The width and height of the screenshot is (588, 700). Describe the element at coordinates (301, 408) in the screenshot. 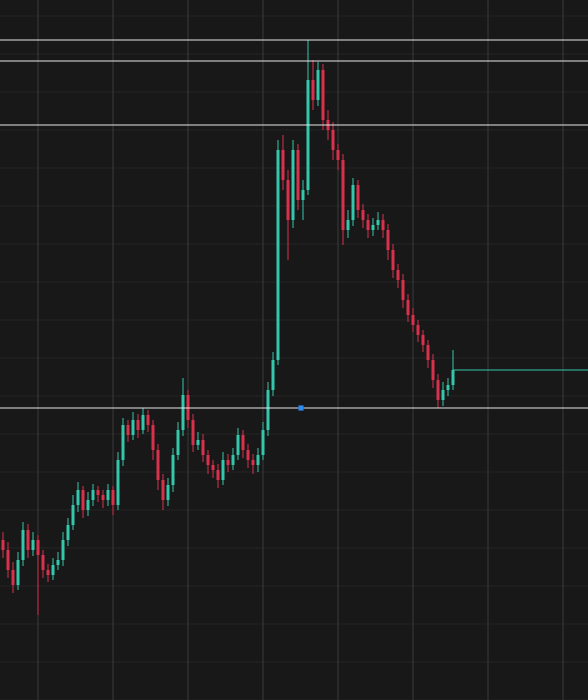

I see `level-handle` at that location.